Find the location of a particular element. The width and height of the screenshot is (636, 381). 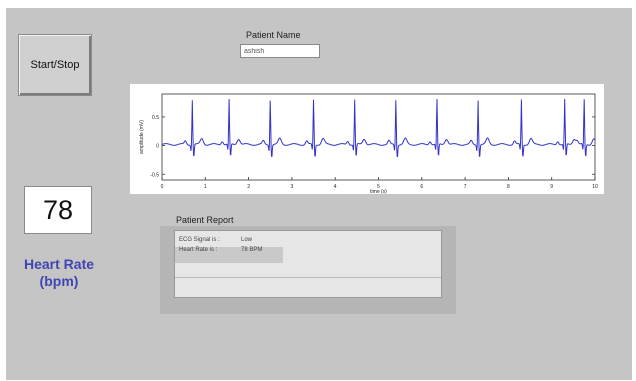

x-tick-label: 8 is located at coordinates (508, 187).